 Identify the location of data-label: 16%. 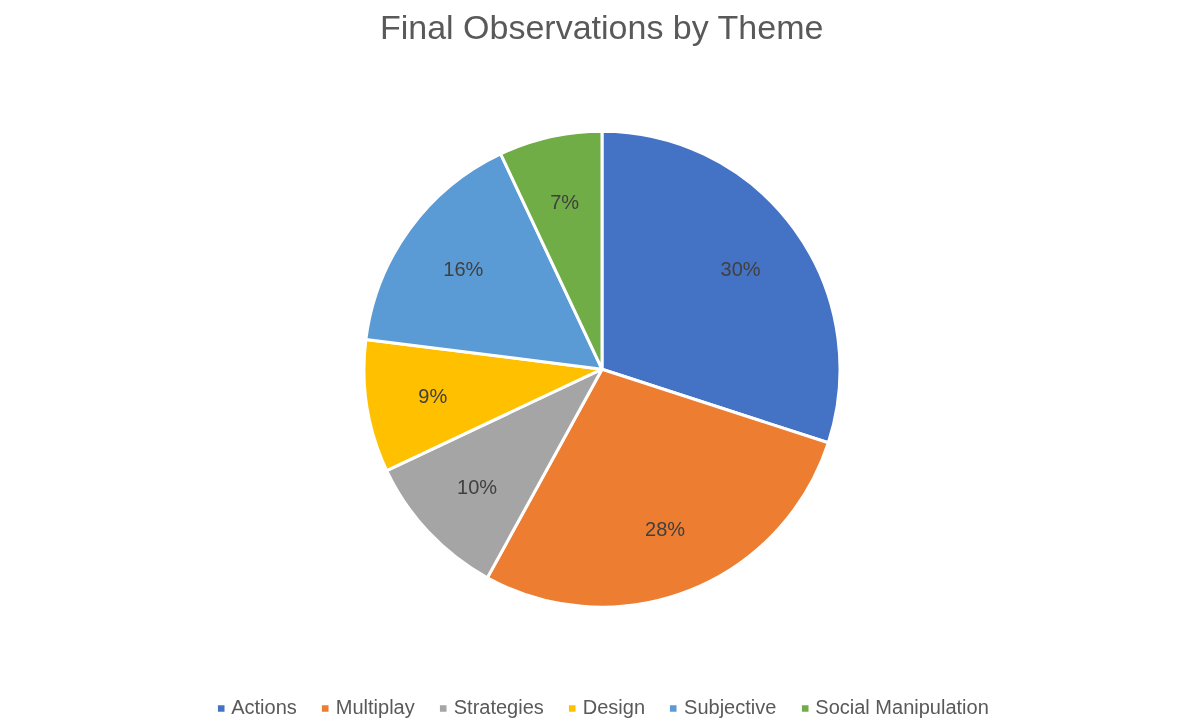
(463, 268).